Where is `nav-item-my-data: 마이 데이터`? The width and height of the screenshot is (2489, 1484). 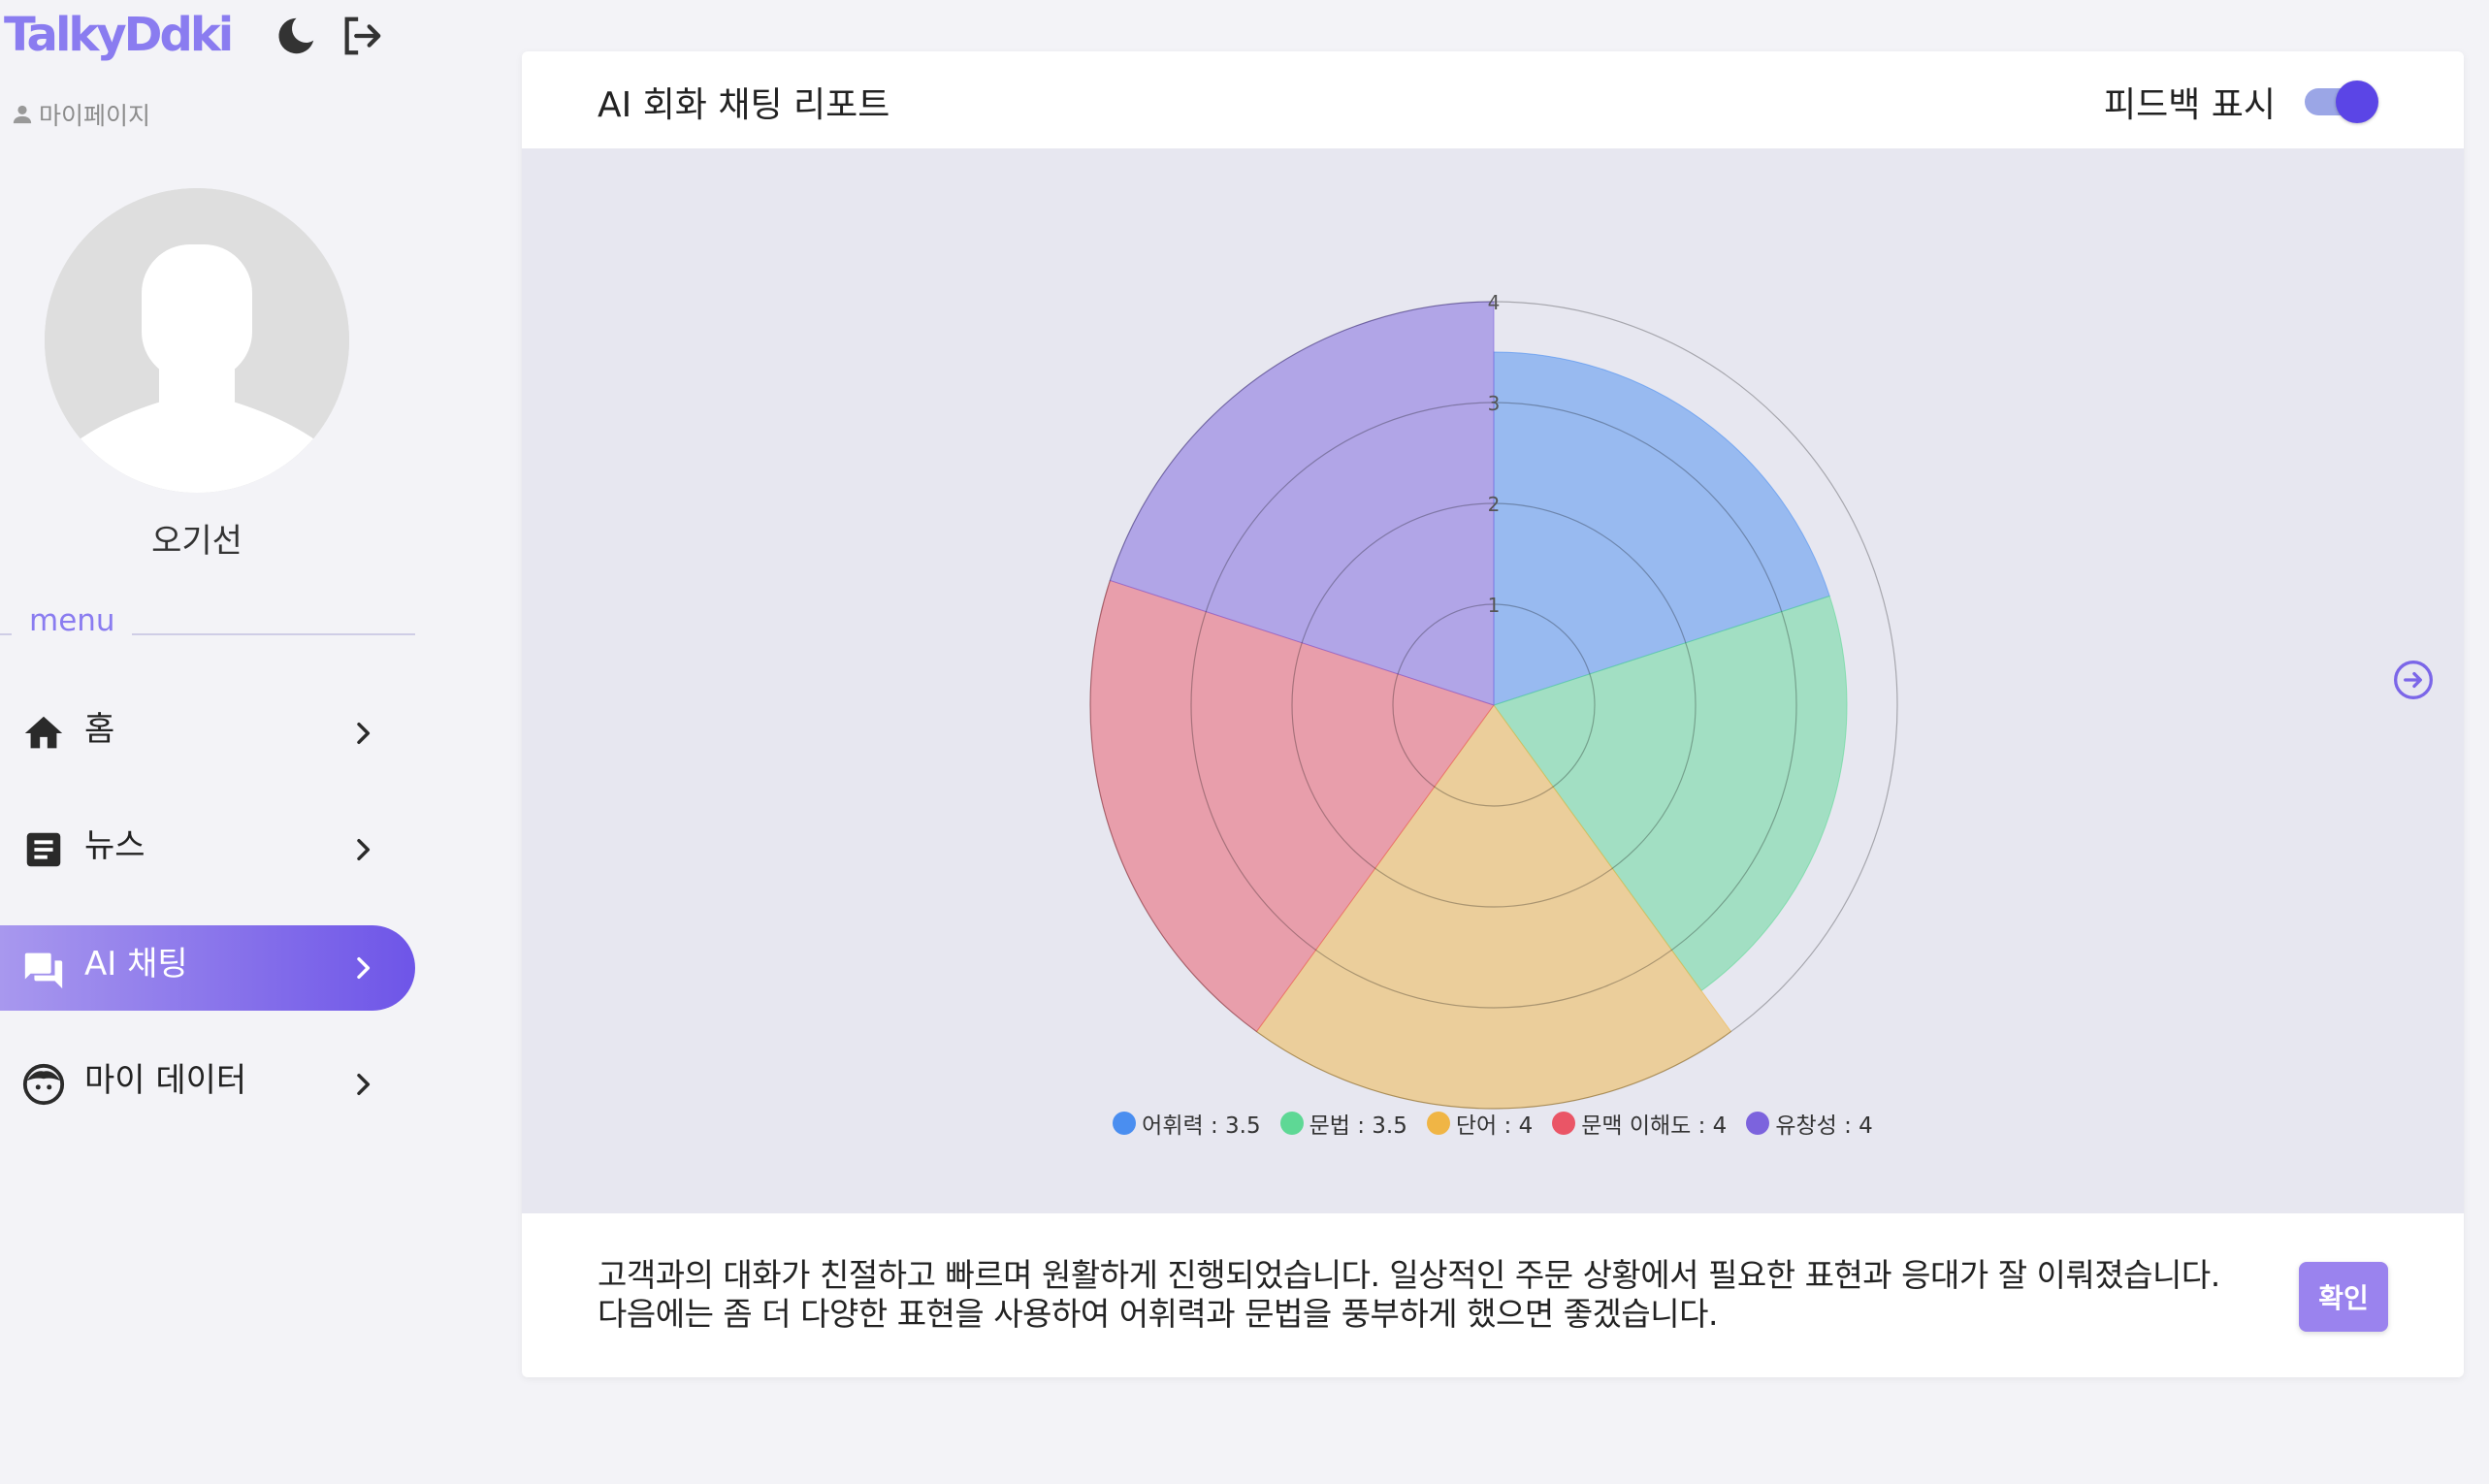 nav-item-my-data: 마이 데이터 is located at coordinates (208, 1084).